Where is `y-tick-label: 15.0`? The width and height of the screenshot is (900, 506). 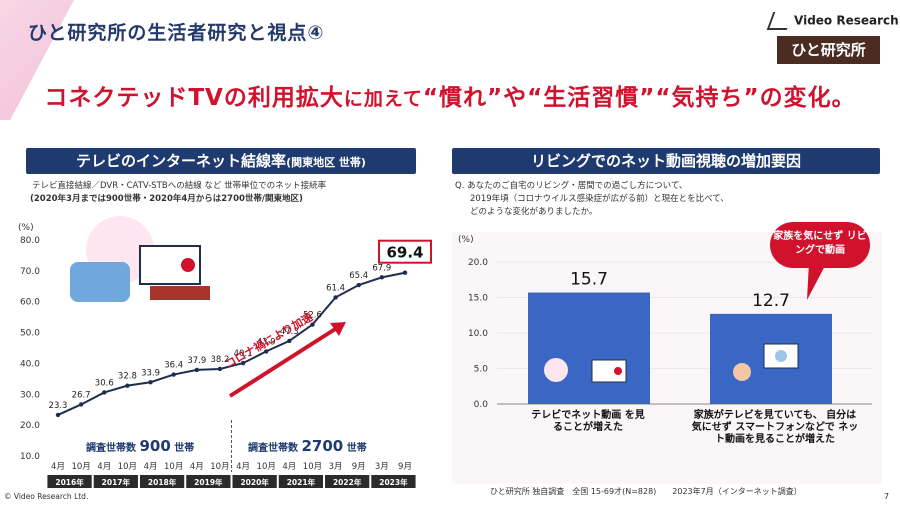
y-tick-label: 15.0 is located at coordinates (478, 299).